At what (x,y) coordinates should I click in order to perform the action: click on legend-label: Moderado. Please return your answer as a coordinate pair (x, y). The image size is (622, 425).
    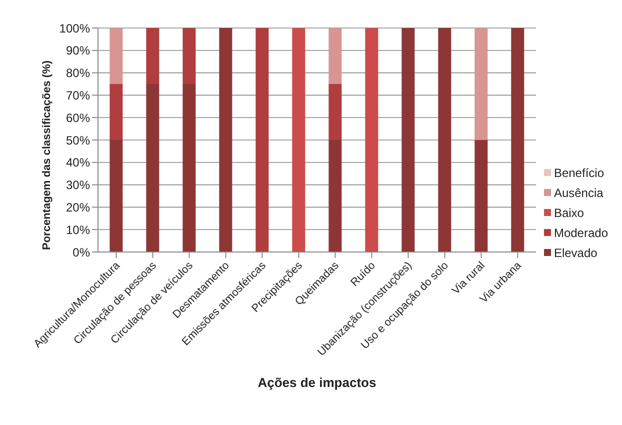
    Looking at the image, I should click on (581, 233).